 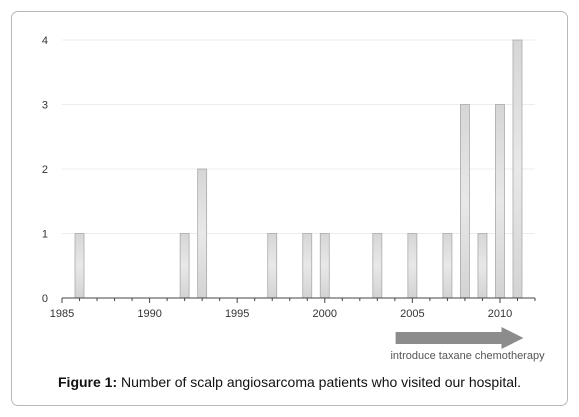 What do you see at coordinates (45, 299) in the screenshot?
I see `y-tick-label-0: 0` at bounding box center [45, 299].